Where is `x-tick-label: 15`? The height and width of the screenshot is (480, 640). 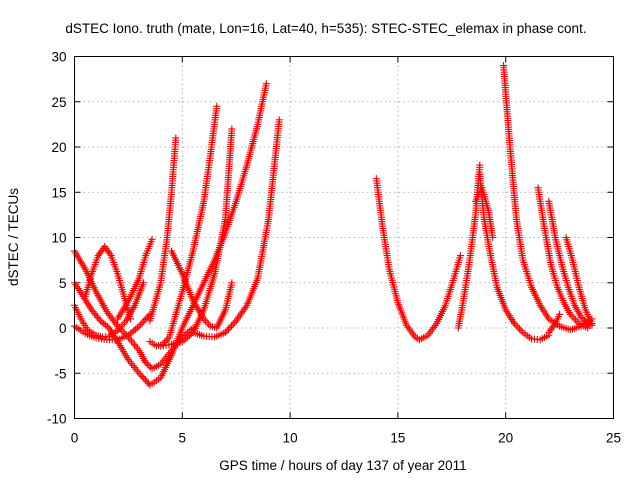
x-tick-label: 15 is located at coordinates (397, 438).